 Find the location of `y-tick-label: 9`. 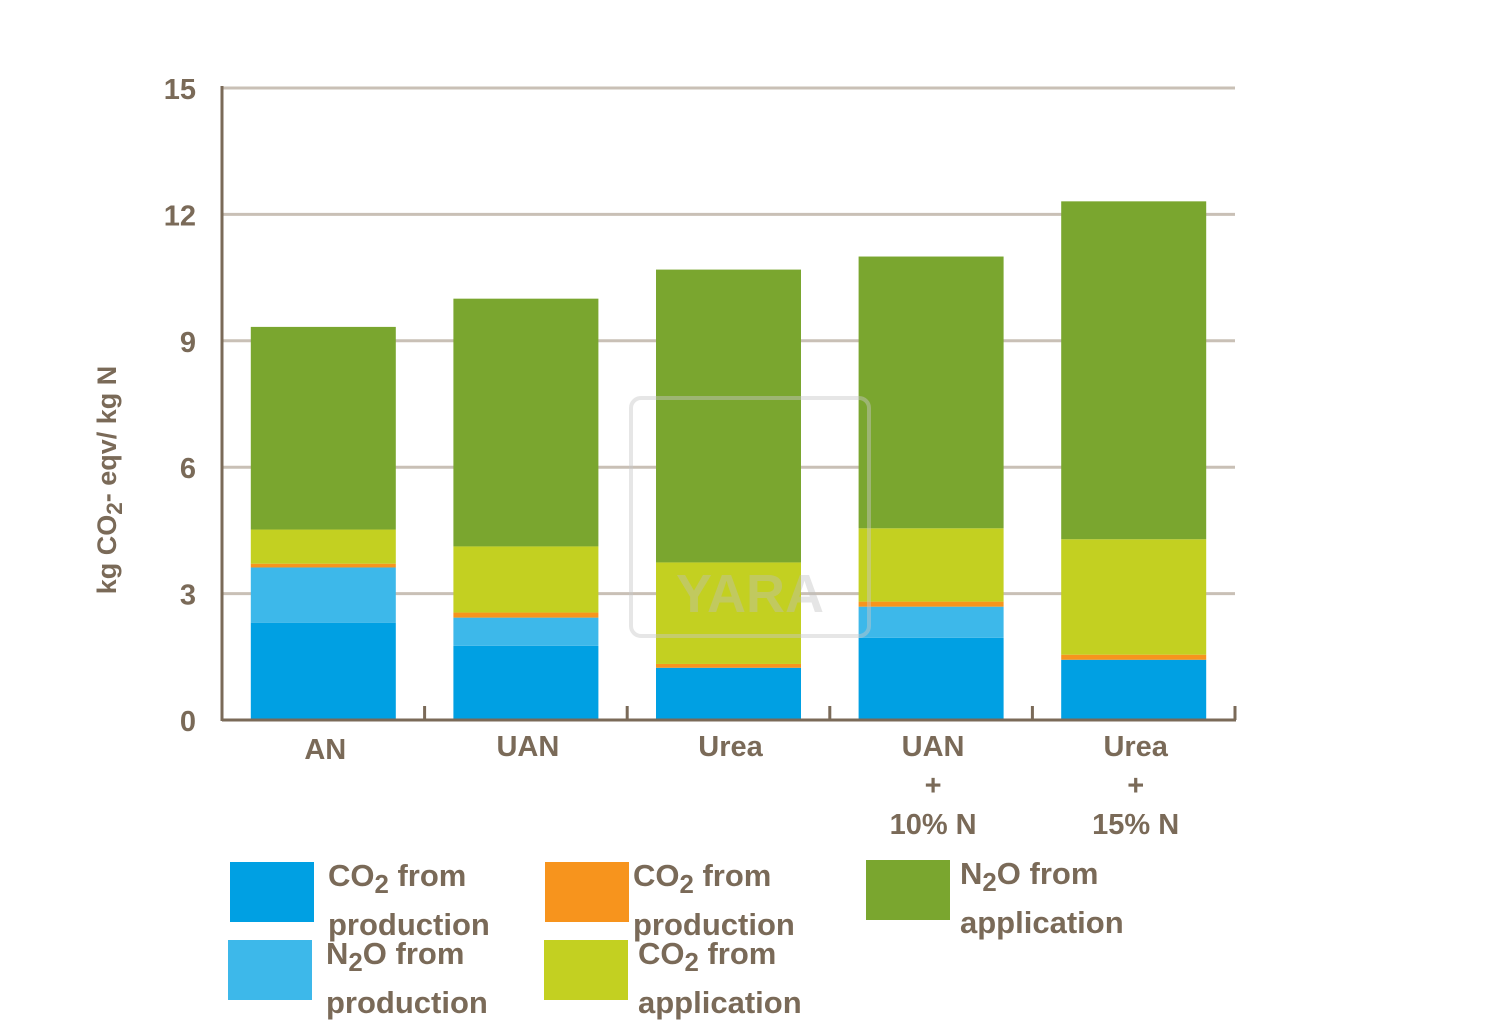

y-tick-label: 9 is located at coordinates (188, 343).